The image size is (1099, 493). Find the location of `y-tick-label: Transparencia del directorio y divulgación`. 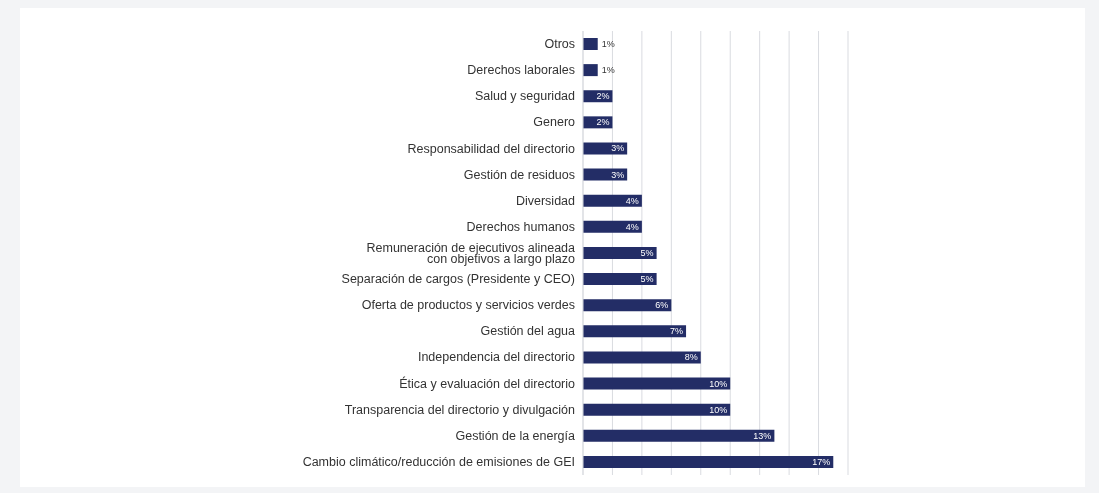

y-tick-label: Transparencia del directorio y divulgación is located at coordinates (460, 409).